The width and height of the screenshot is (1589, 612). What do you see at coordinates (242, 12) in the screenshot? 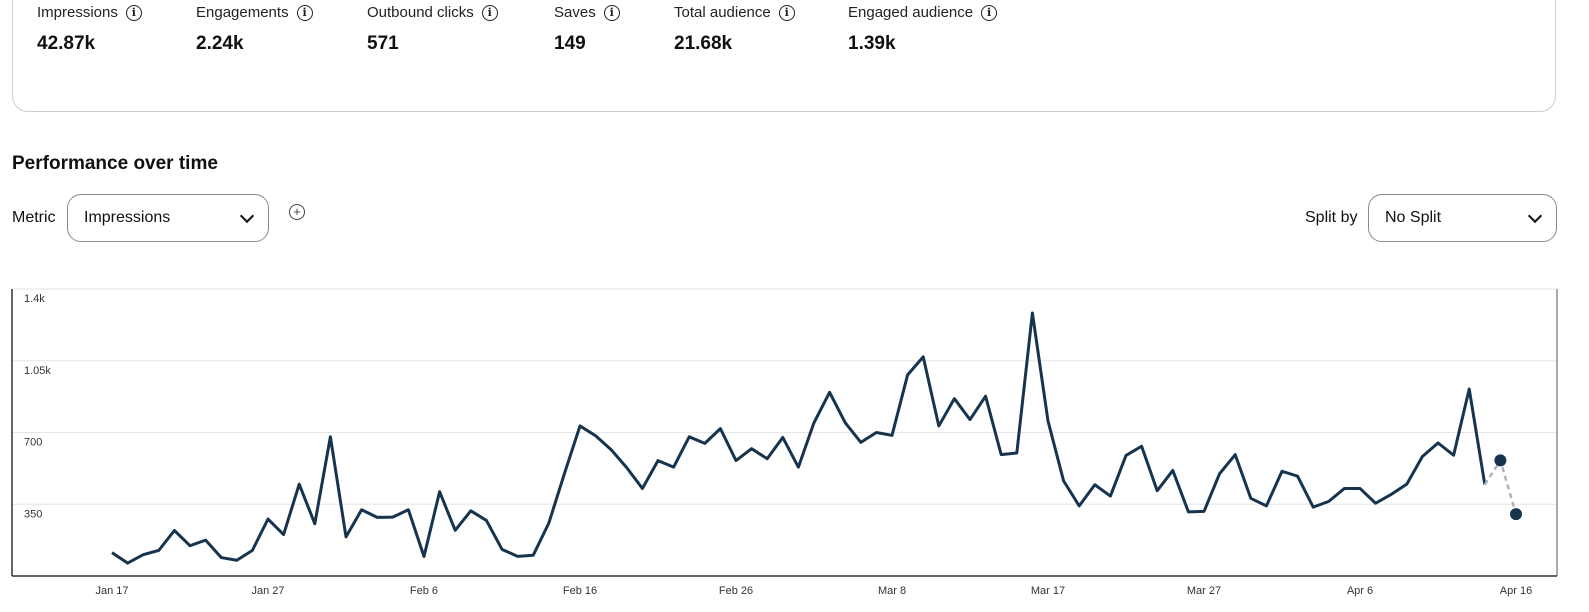
I see `metric-label: Engagements` at bounding box center [242, 12].